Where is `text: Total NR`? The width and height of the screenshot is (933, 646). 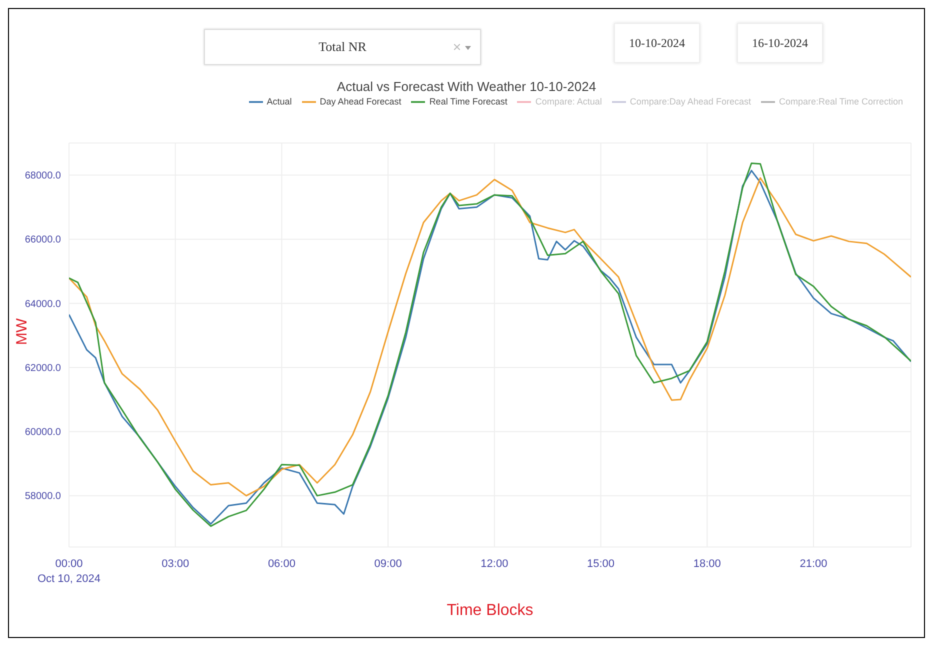 text: Total NR is located at coordinates (342, 47).